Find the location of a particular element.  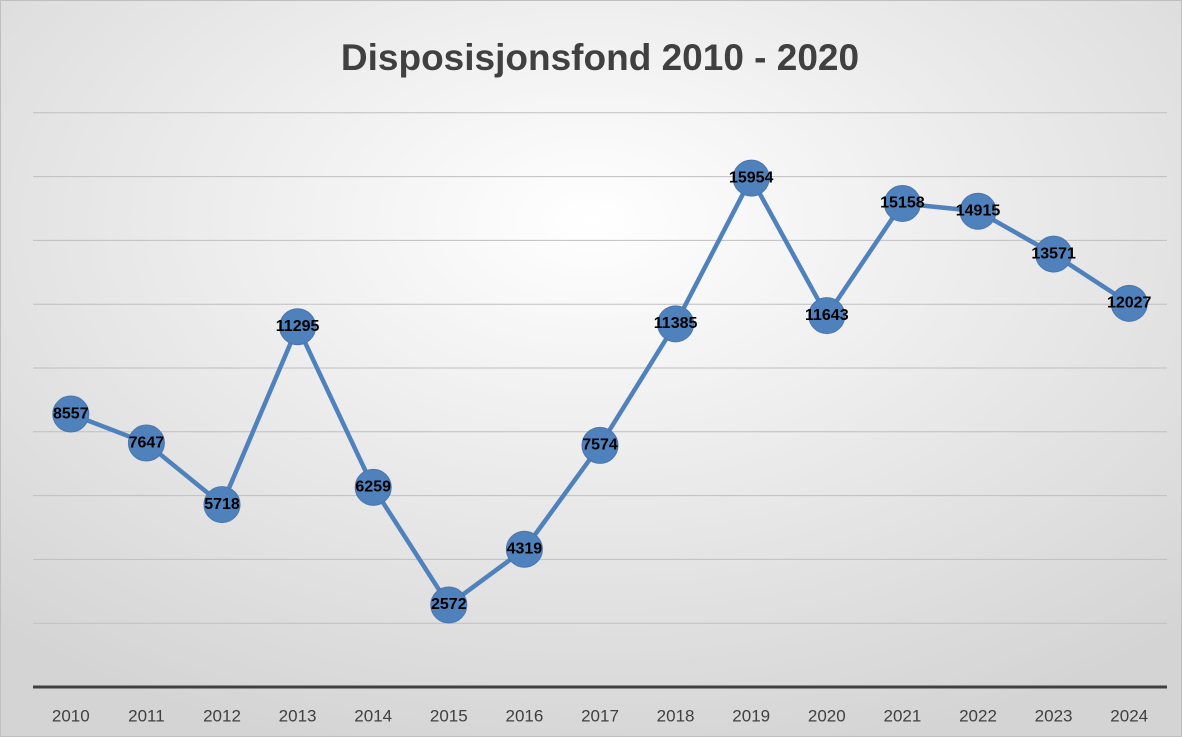

data-label: 8557 is located at coordinates (71, 413).